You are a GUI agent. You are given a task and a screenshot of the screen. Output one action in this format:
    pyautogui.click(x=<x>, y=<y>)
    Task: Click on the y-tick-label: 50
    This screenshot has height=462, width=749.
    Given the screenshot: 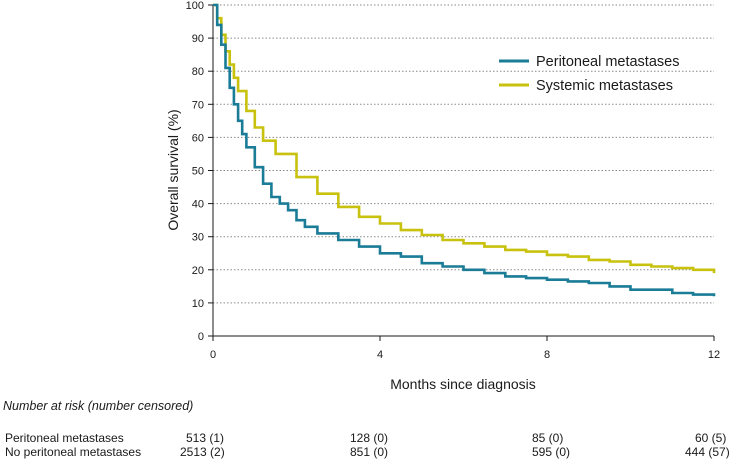 What is the action you would take?
    pyautogui.click(x=198, y=172)
    